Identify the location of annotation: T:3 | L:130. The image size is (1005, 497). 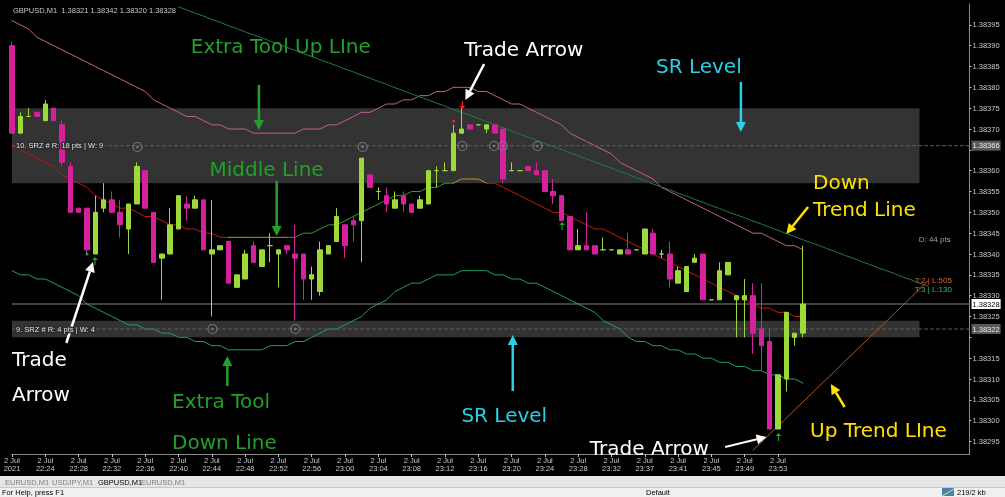
(933, 289).